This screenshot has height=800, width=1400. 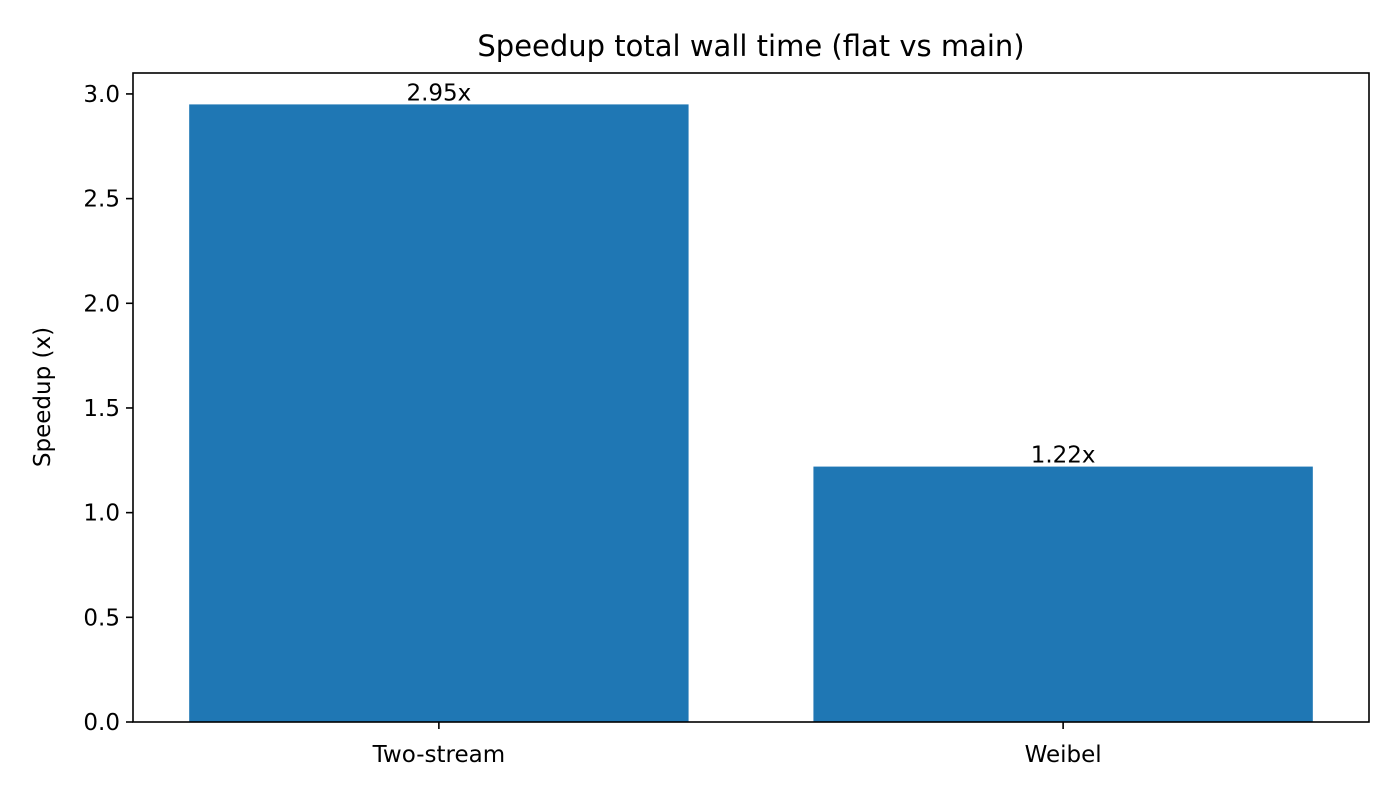 What do you see at coordinates (101, 514) in the screenshot?
I see `y-tick-label: 1.0` at bounding box center [101, 514].